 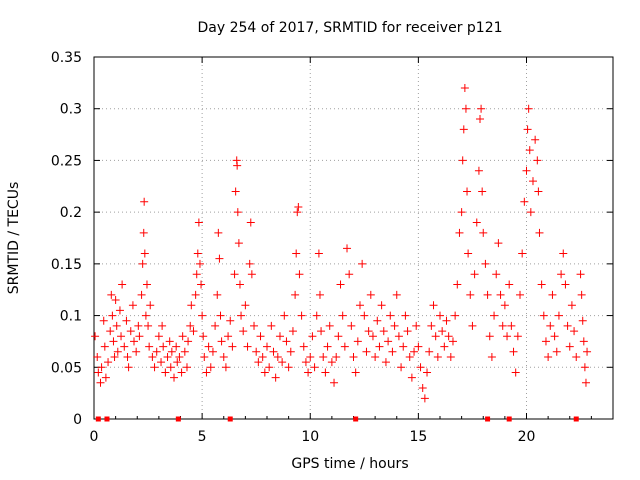 What do you see at coordinates (310, 437) in the screenshot?
I see `x-tick-label: 10` at bounding box center [310, 437].